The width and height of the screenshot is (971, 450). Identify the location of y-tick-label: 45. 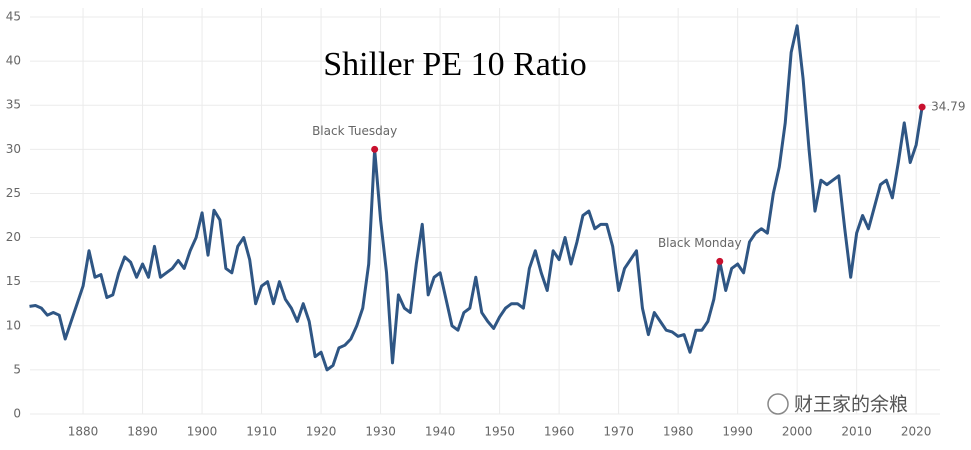
(13, 17).